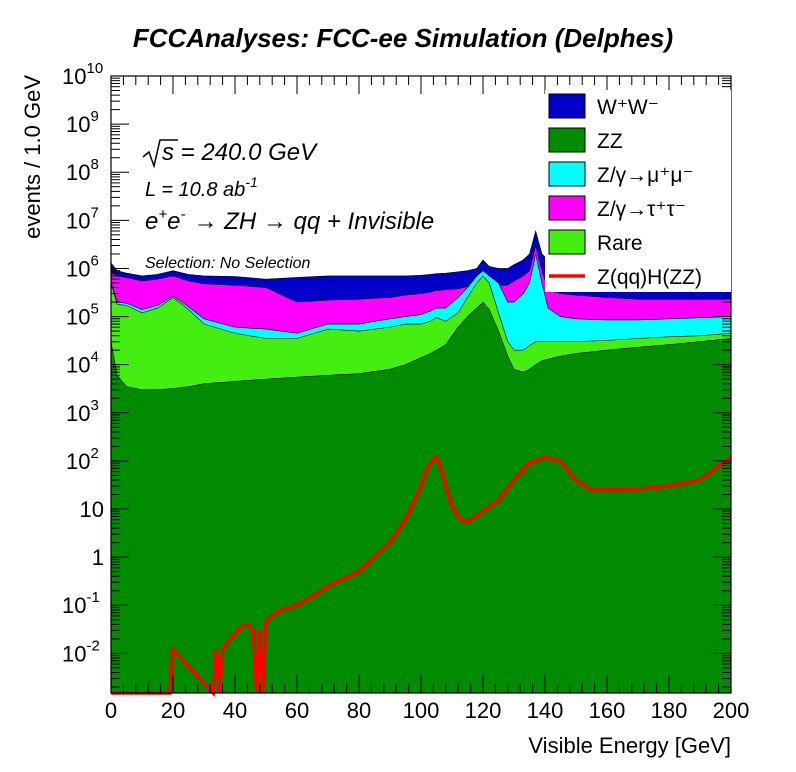  What do you see at coordinates (545, 710) in the screenshot?
I see `x-tick-label: 140` at bounding box center [545, 710].